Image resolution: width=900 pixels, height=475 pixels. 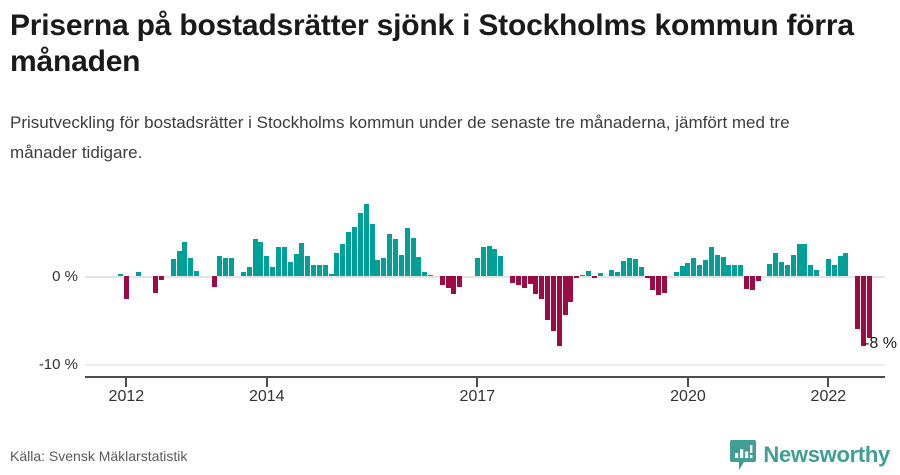 What do you see at coordinates (743, 455) in the screenshot?
I see `bar-chart-bubble-icon` at bounding box center [743, 455].